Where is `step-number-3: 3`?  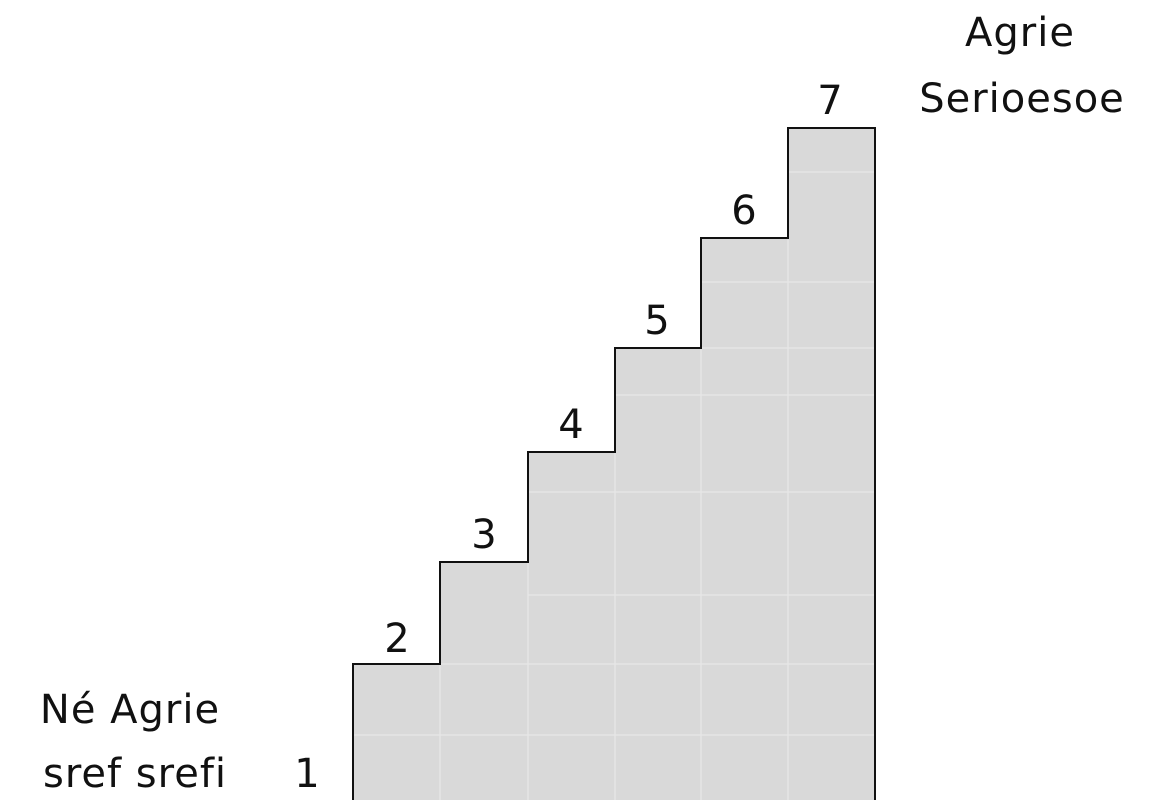
step-number-3: 3 is located at coordinates (483, 535).